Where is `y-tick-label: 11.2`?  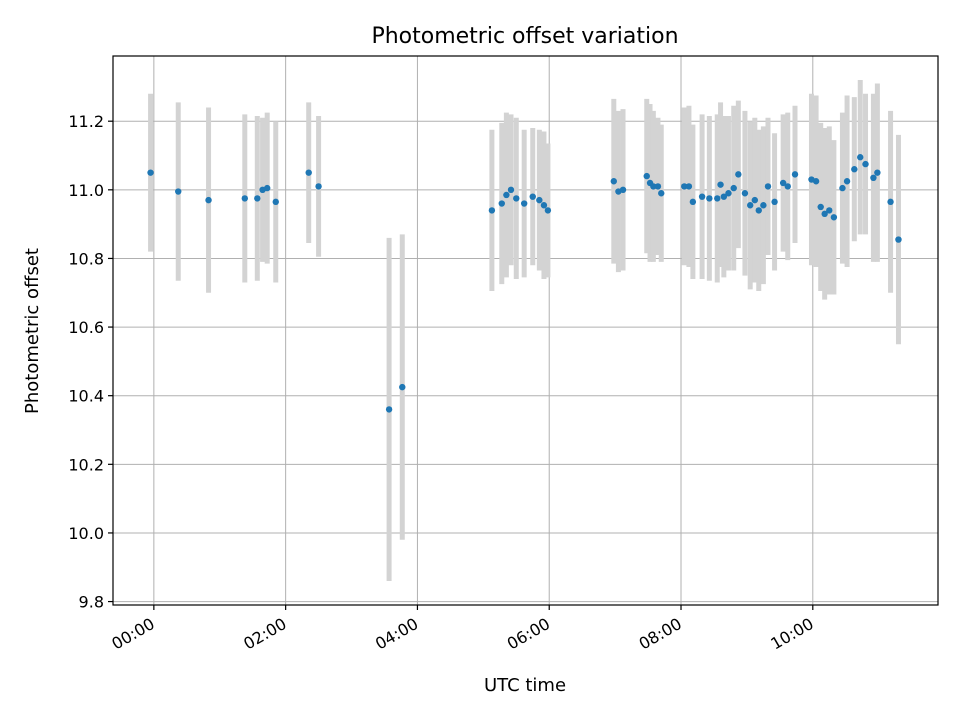
y-tick-label: 11.2 is located at coordinates (86, 121).